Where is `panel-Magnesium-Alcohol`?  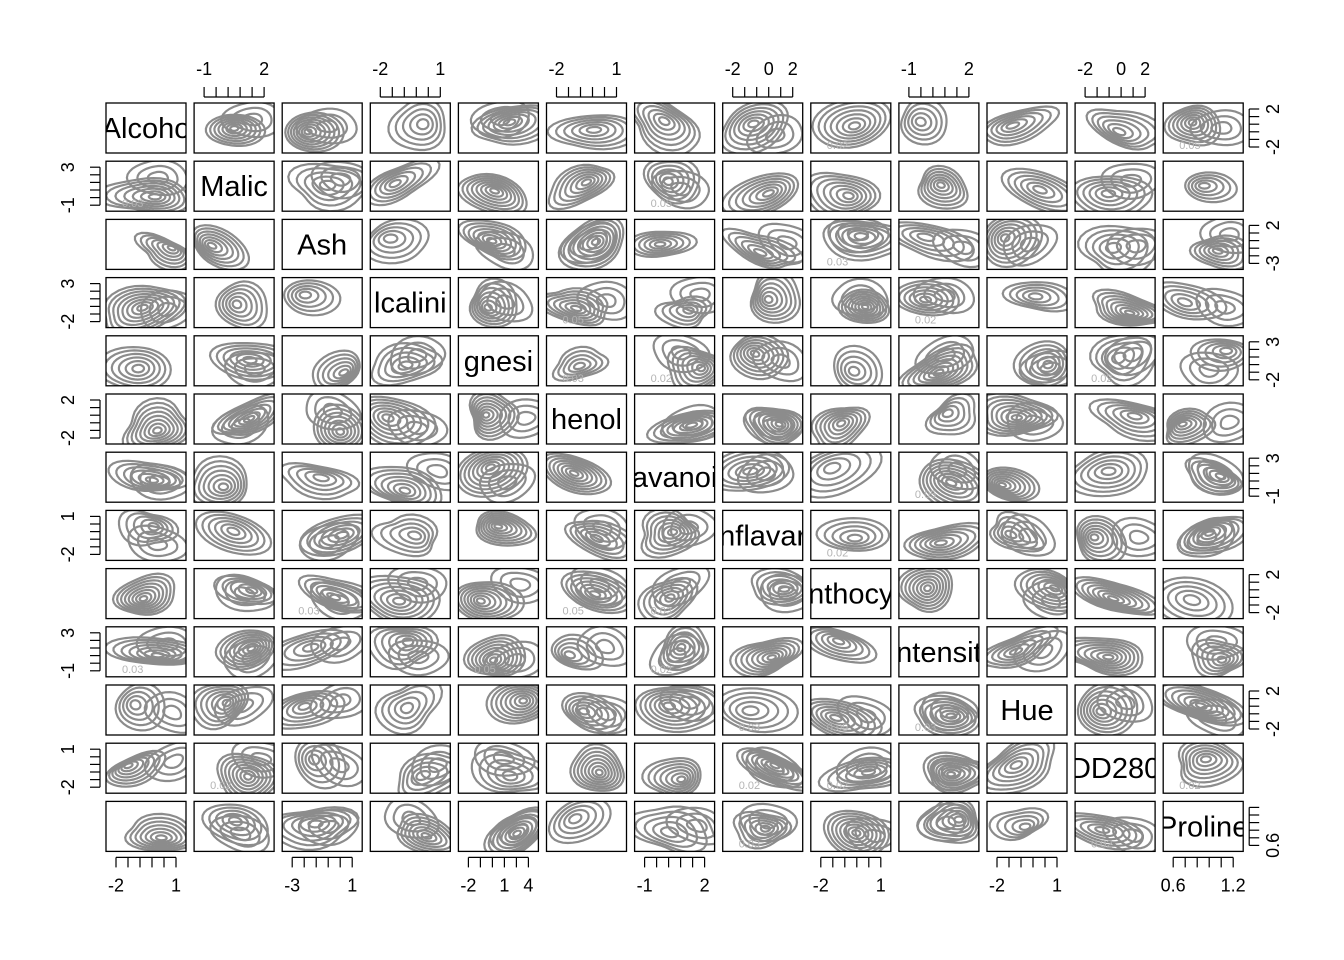
panel-Magnesium-Alcohol is located at coordinates (146, 361).